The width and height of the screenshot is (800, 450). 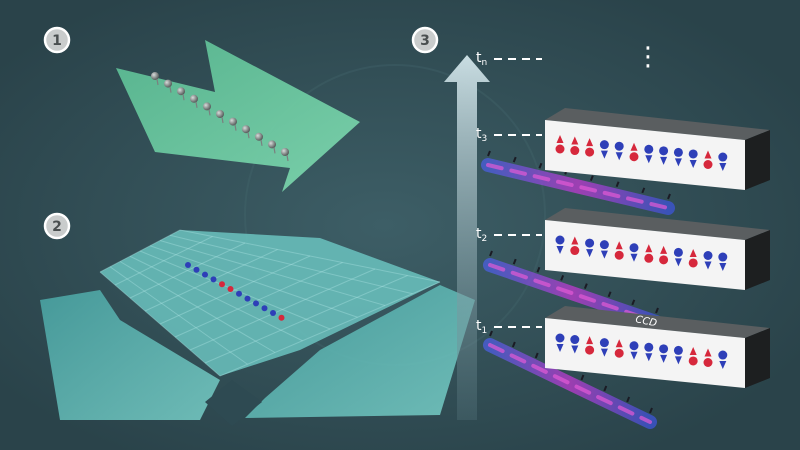 What do you see at coordinates (657, 322) in the screenshot?
I see `screen-top` at bounding box center [657, 322].